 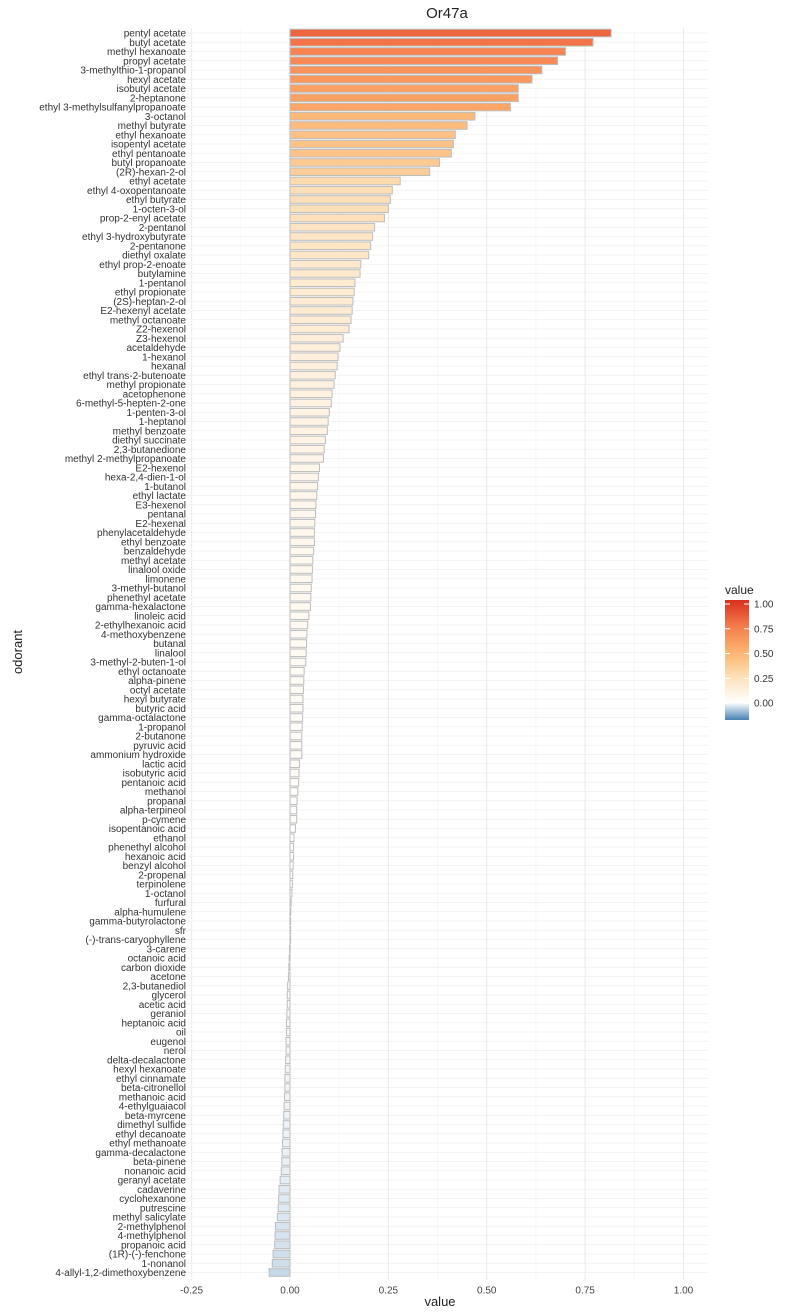 I want to click on y-tick-label: 2-heptanone, so click(x=158, y=98).